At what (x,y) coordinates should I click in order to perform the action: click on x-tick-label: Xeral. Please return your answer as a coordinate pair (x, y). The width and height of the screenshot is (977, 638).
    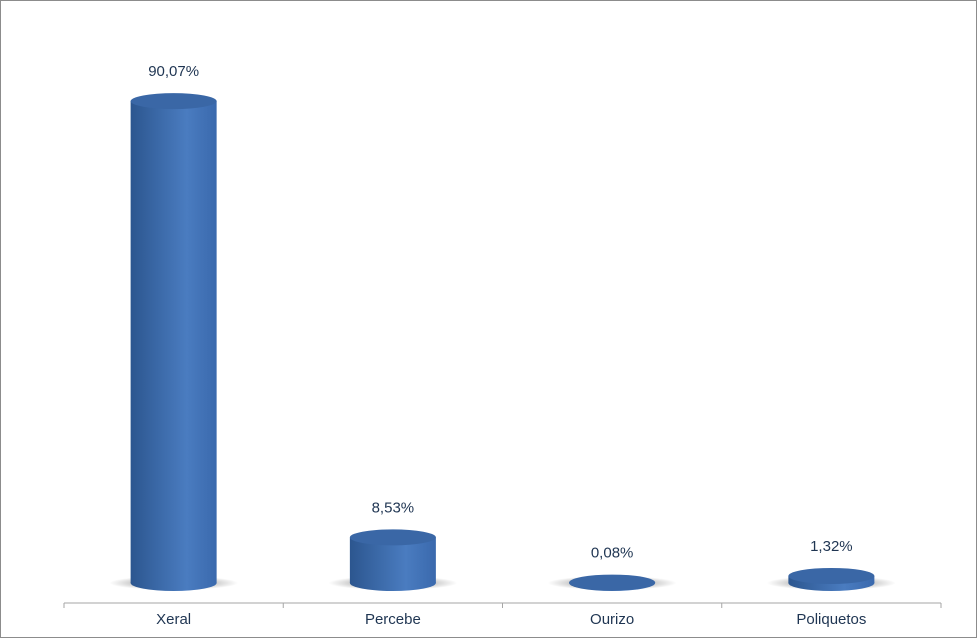
    Looking at the image, I should click on (173, 619).